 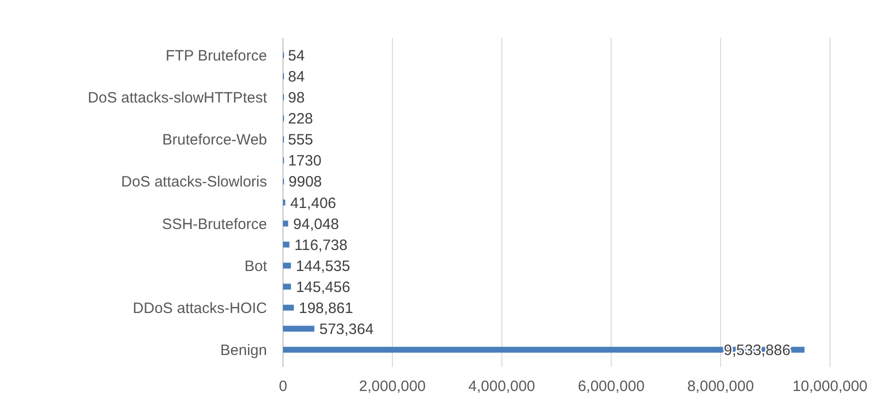 I want to click on y-tick-label: SSH-Bruteforce, so click(x=214, y=224).